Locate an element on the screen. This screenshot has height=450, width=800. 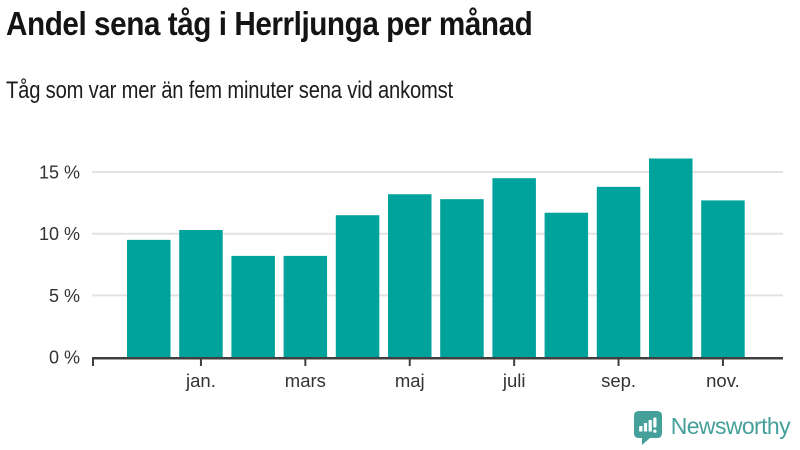
newsworthy-logo: Newsworthy is located at coordinates (712, 428).